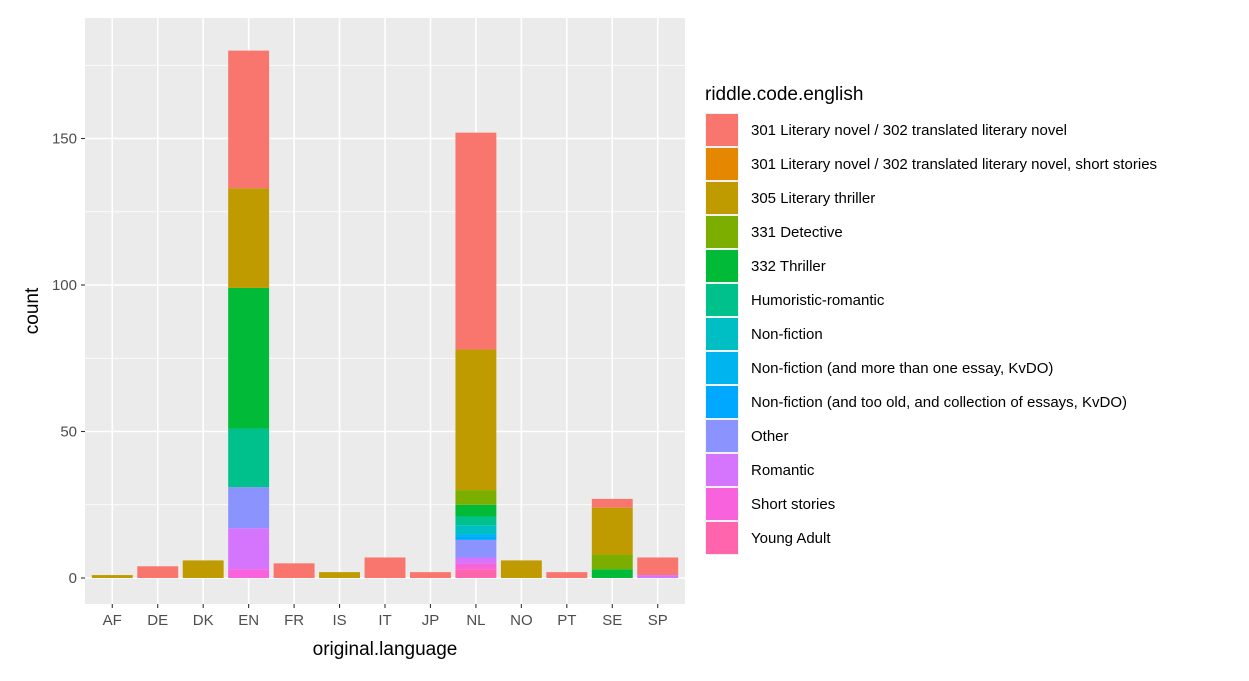 The width and height of the screenshot is (1249, 681). Describe the element at coordinates (64, 285) in the screenshot. I see `y-tick-label: 100` at that location.